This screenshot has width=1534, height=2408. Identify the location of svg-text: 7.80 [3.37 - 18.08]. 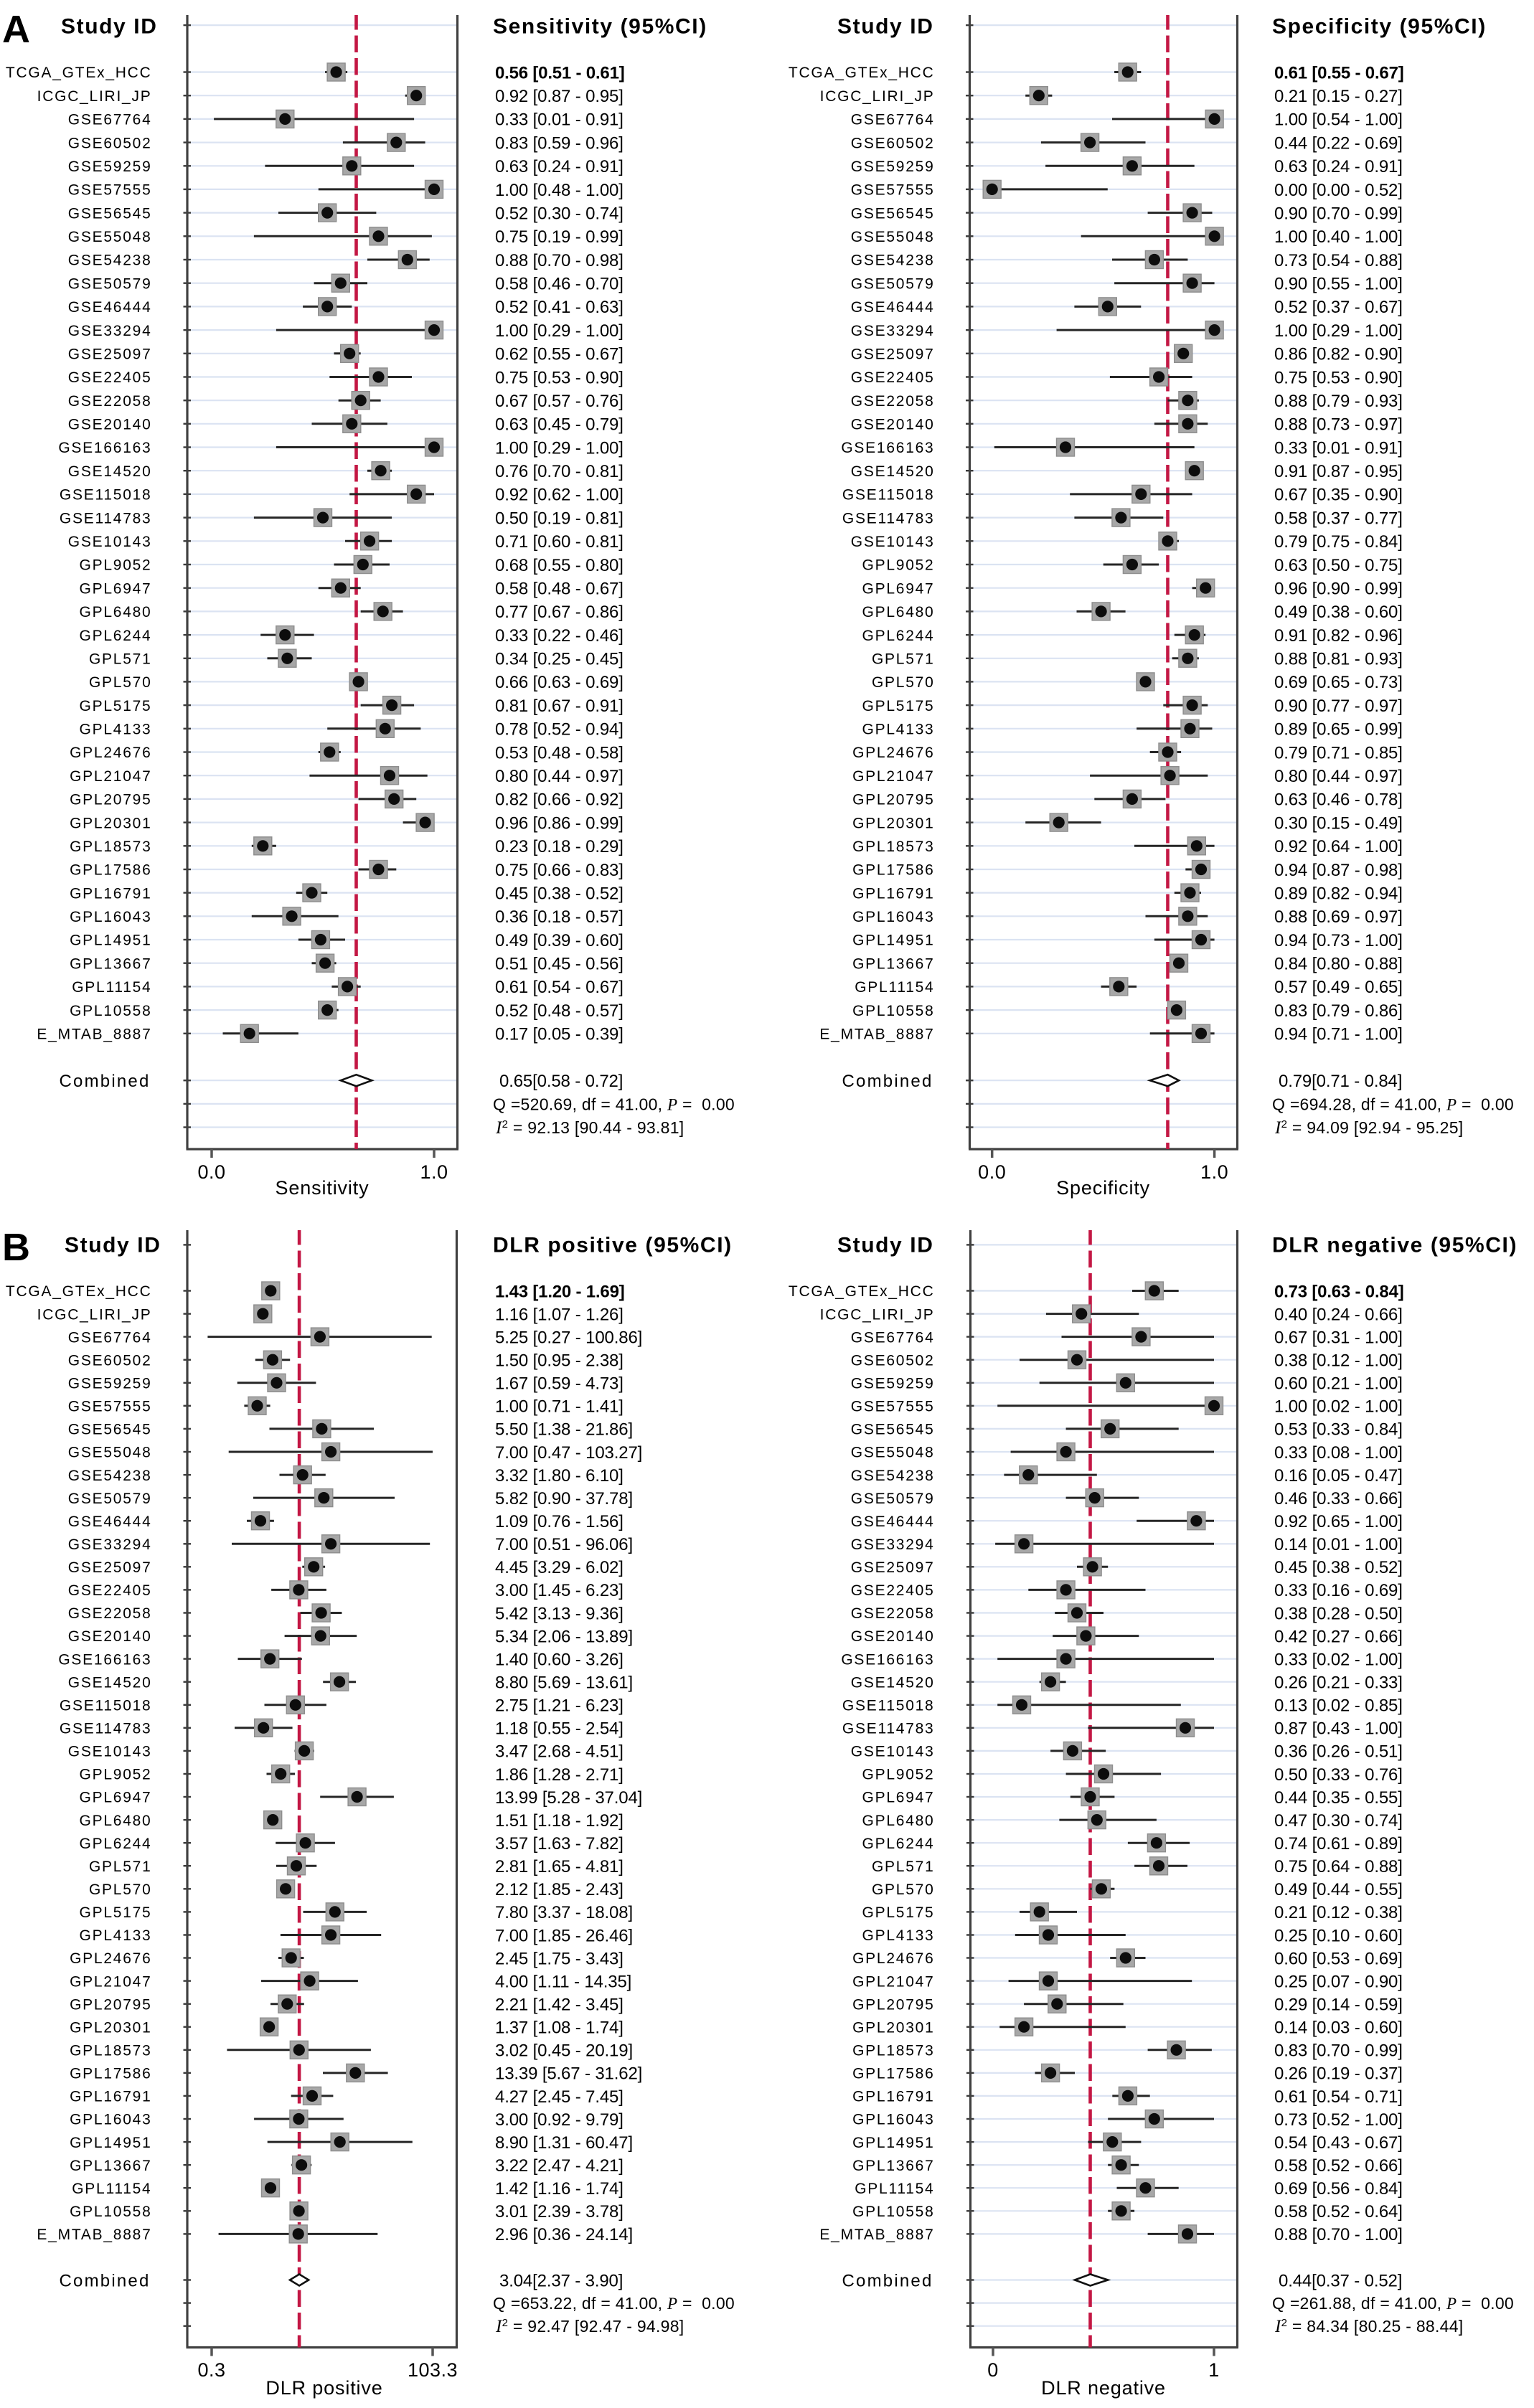
(564, 1912).